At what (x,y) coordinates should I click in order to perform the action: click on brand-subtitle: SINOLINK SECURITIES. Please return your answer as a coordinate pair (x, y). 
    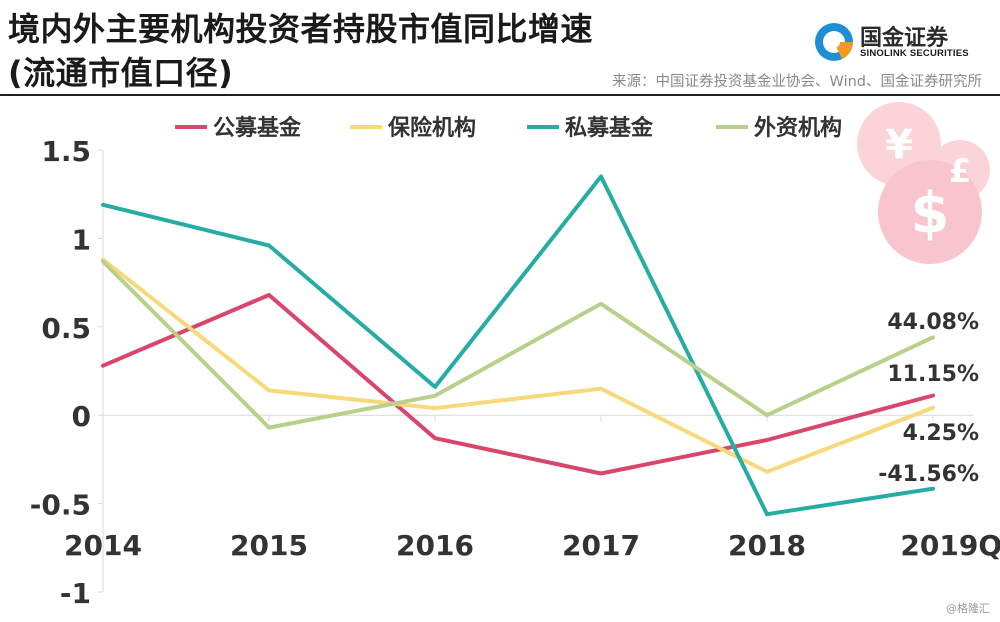
    Looking at the image, I should click on (914, 53).